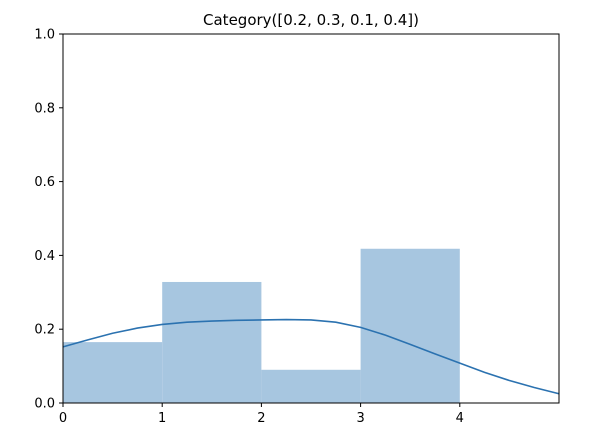  I want to click on x-tick-label: 2, so click(261, 418).